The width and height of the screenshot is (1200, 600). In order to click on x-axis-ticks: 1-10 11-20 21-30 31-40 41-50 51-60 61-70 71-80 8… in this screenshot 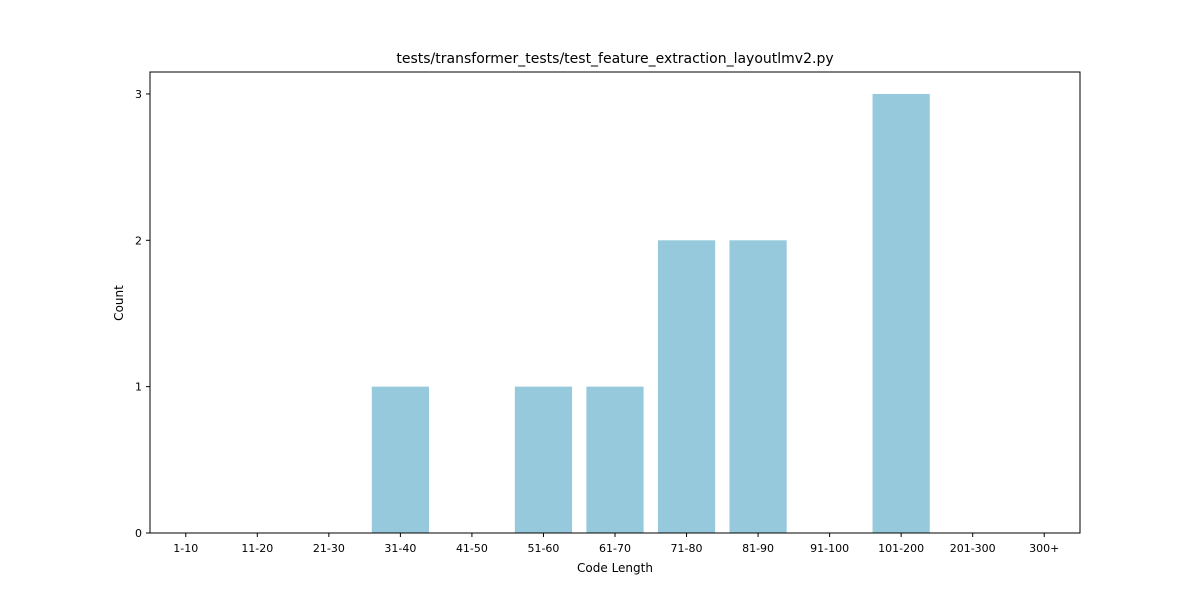, I will do `click(616, 544)`.